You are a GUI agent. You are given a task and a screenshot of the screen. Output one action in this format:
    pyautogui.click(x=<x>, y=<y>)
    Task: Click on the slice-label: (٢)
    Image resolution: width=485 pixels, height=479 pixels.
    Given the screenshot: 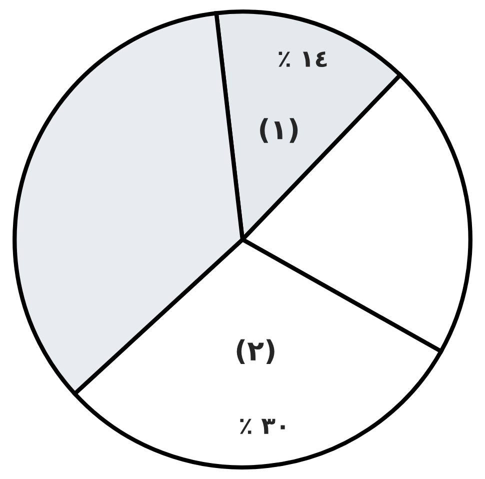 What is the action you would take?
    pyautogui.click(x=255, y=351)
    